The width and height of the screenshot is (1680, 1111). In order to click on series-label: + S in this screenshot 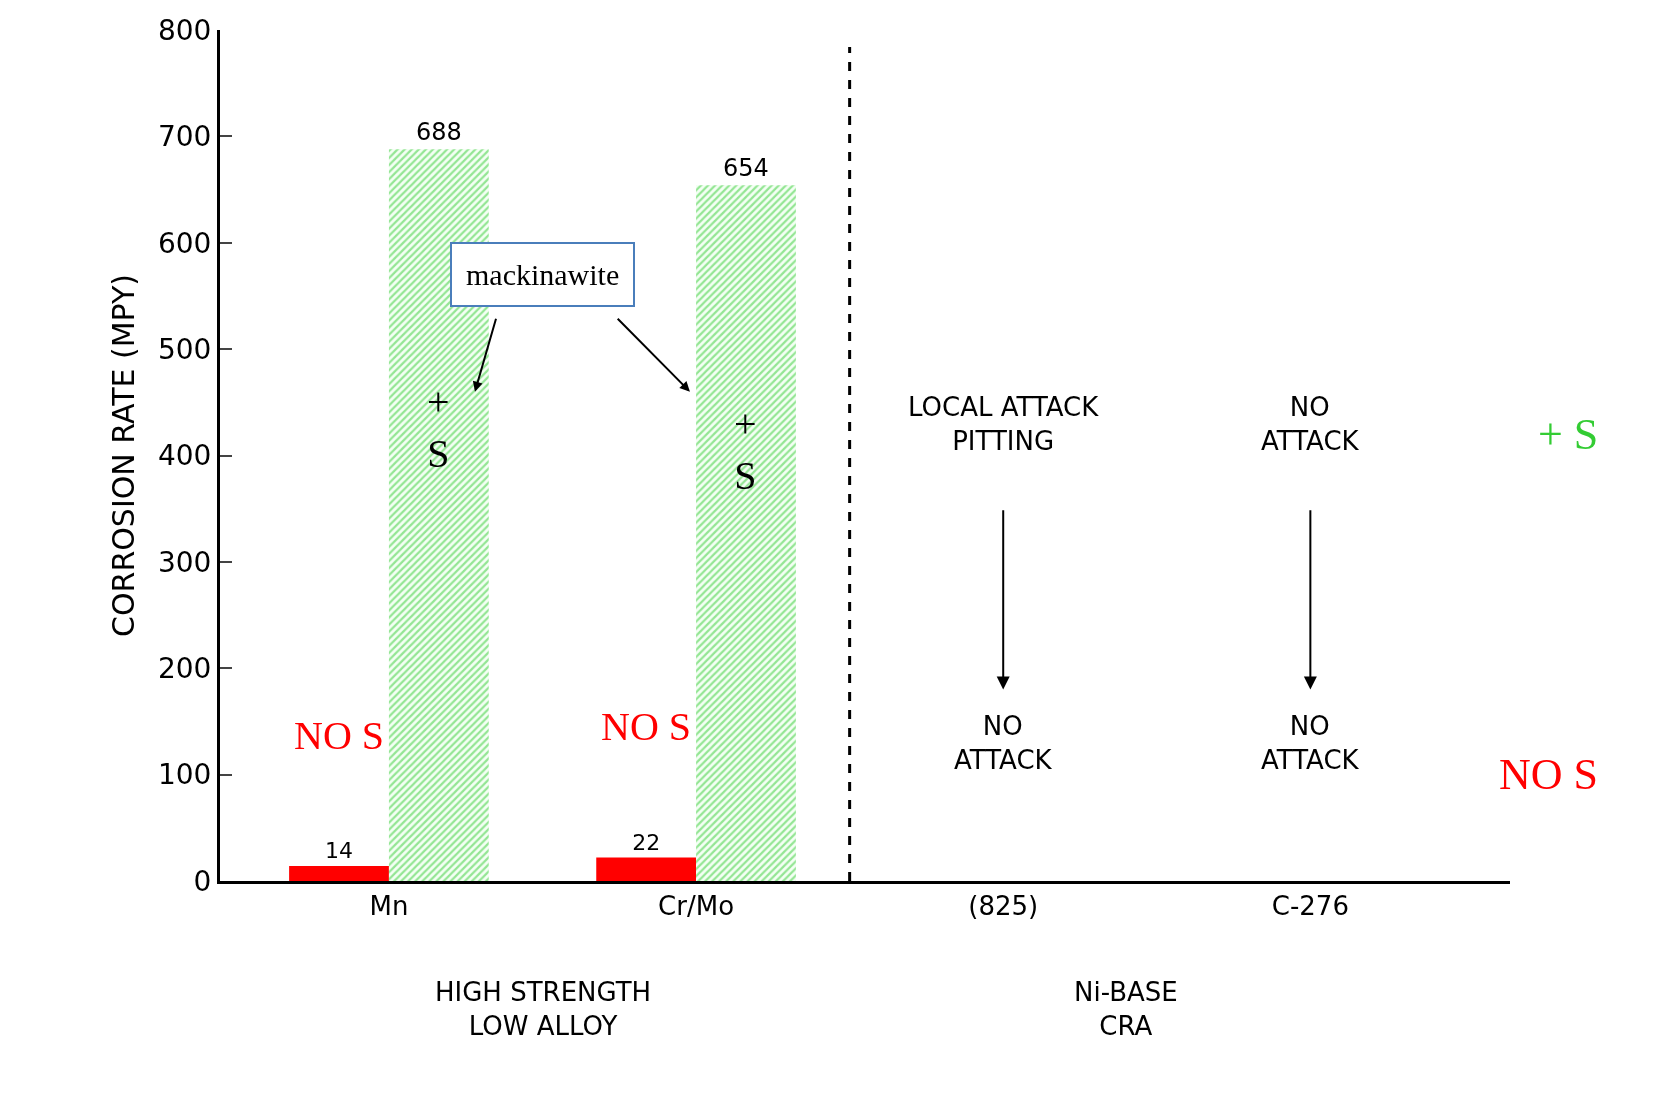, I will do `click(745, 449)`.